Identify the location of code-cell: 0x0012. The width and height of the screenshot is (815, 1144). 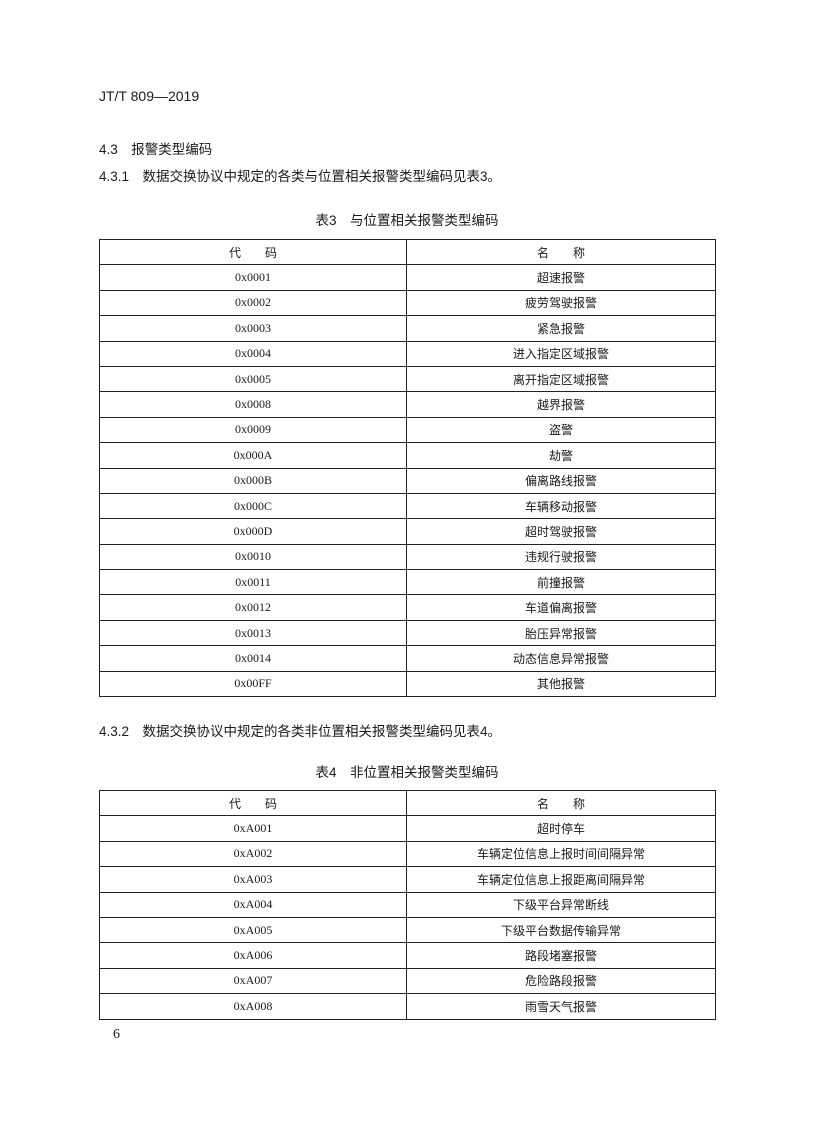
(253, 607).